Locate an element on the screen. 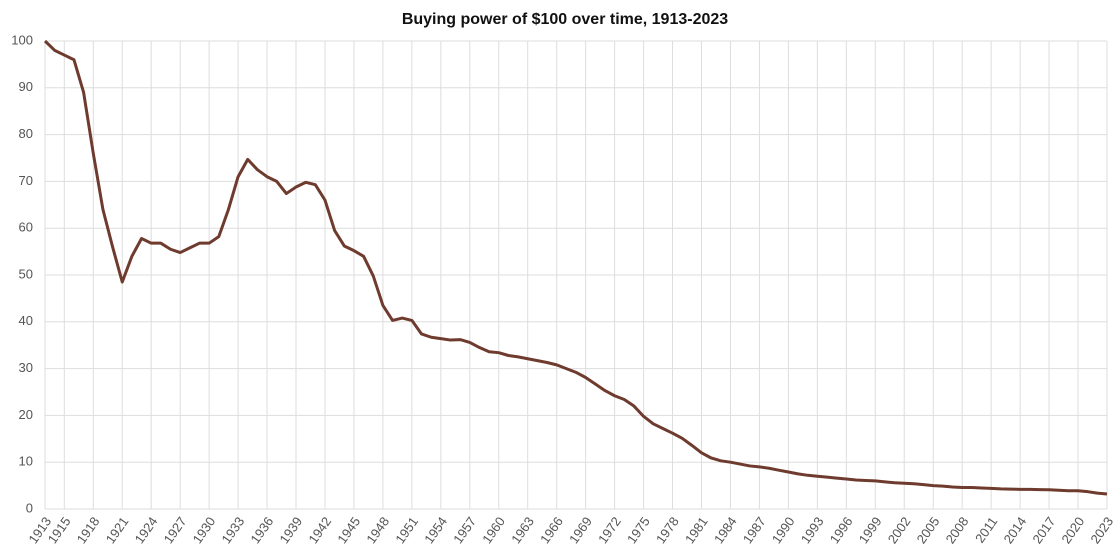 This screenshot has height=553, width=1116. x-tick-label: 1948 is located at coordinates (377, 530).